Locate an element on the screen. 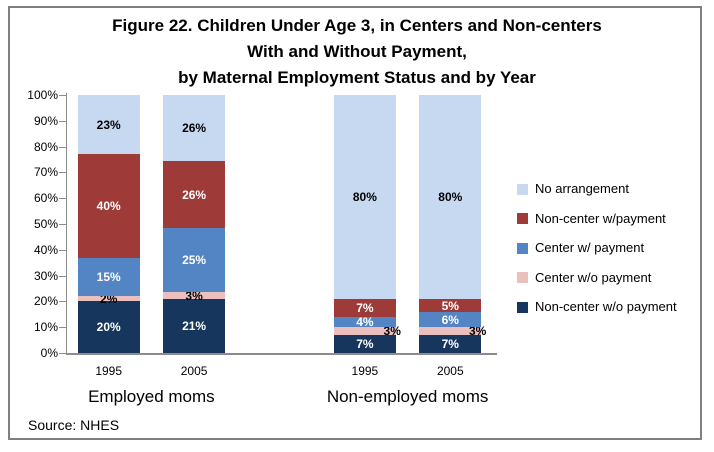 This screenshot has width=714, height=452. y-axis-tick-label: 0% is located at coordinates (49, 353).